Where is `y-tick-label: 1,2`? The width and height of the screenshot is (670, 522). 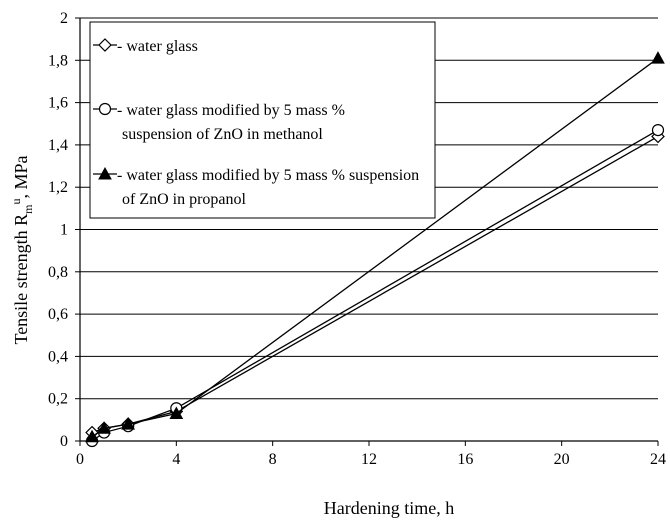 y-tick-label: 1,2 is located at coordinates (58, 187).